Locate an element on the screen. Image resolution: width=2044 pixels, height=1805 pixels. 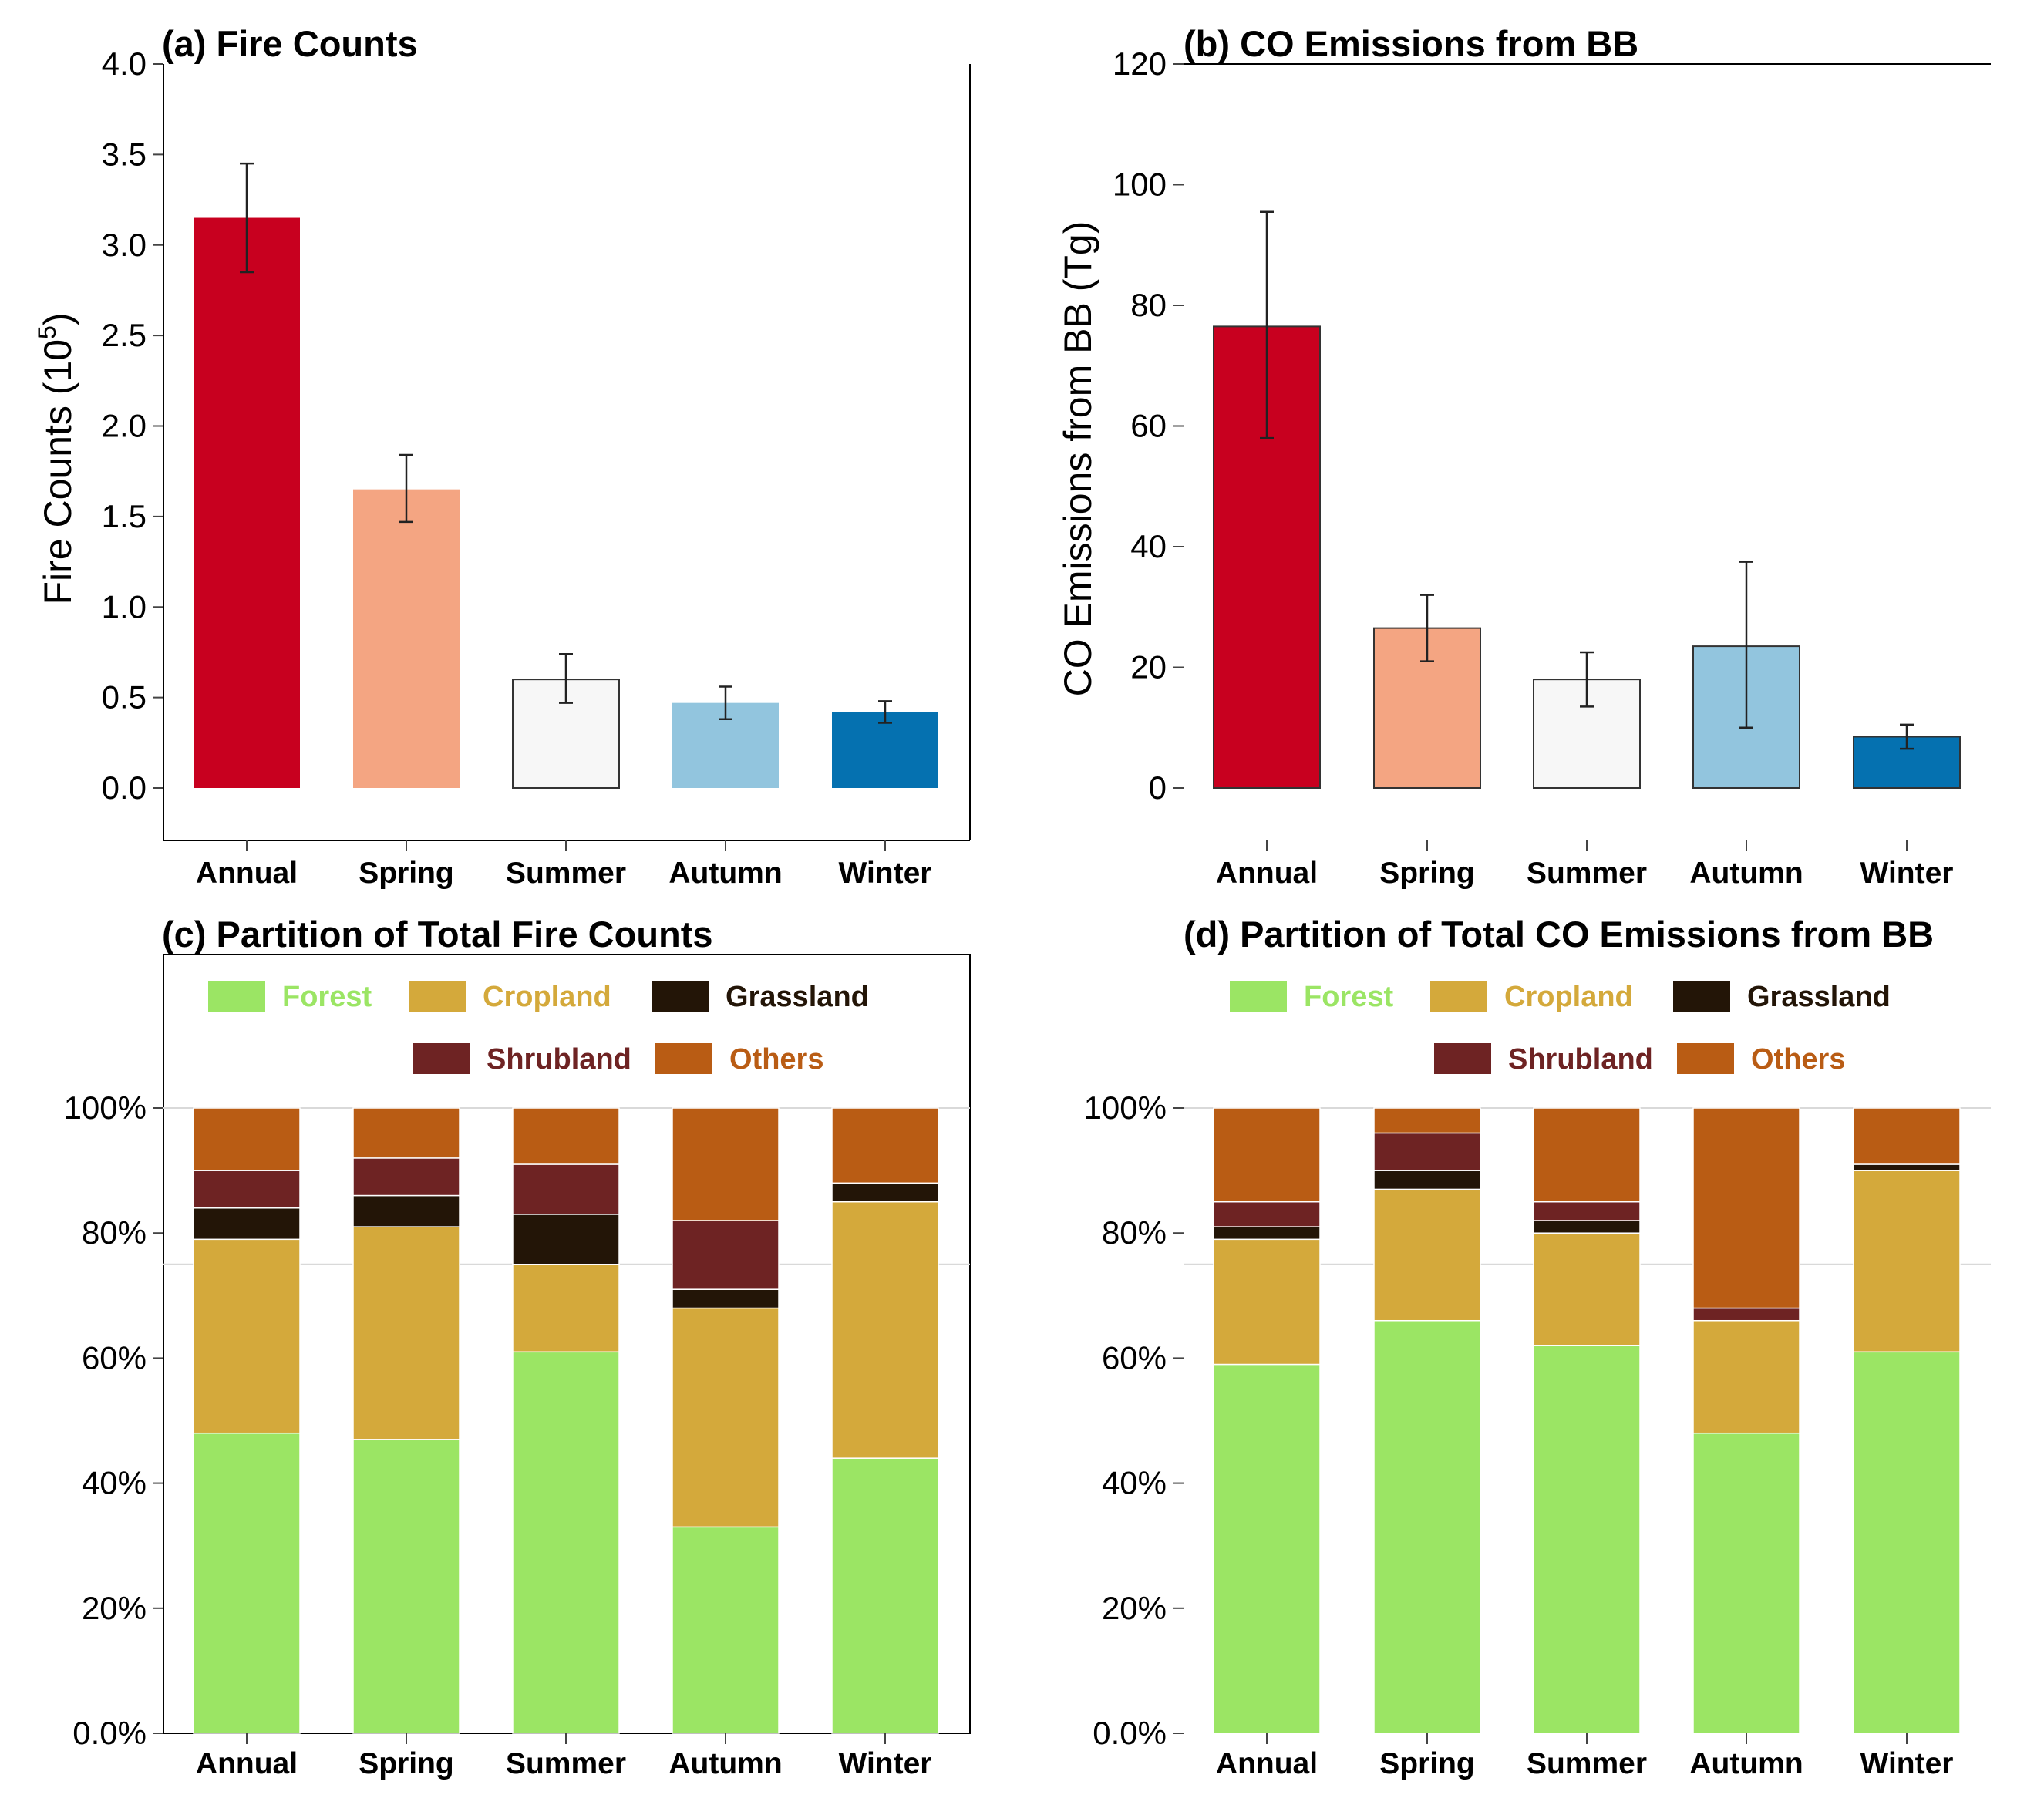
y-tick-label: 20 is located at coordinates (1148, 667).